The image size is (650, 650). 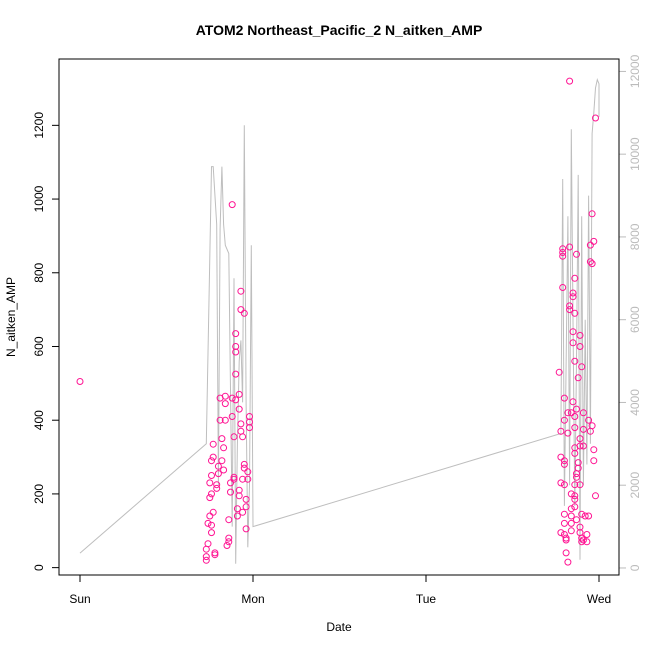 I want to click on left-tick-label: 400, so click(x=39, y=420).